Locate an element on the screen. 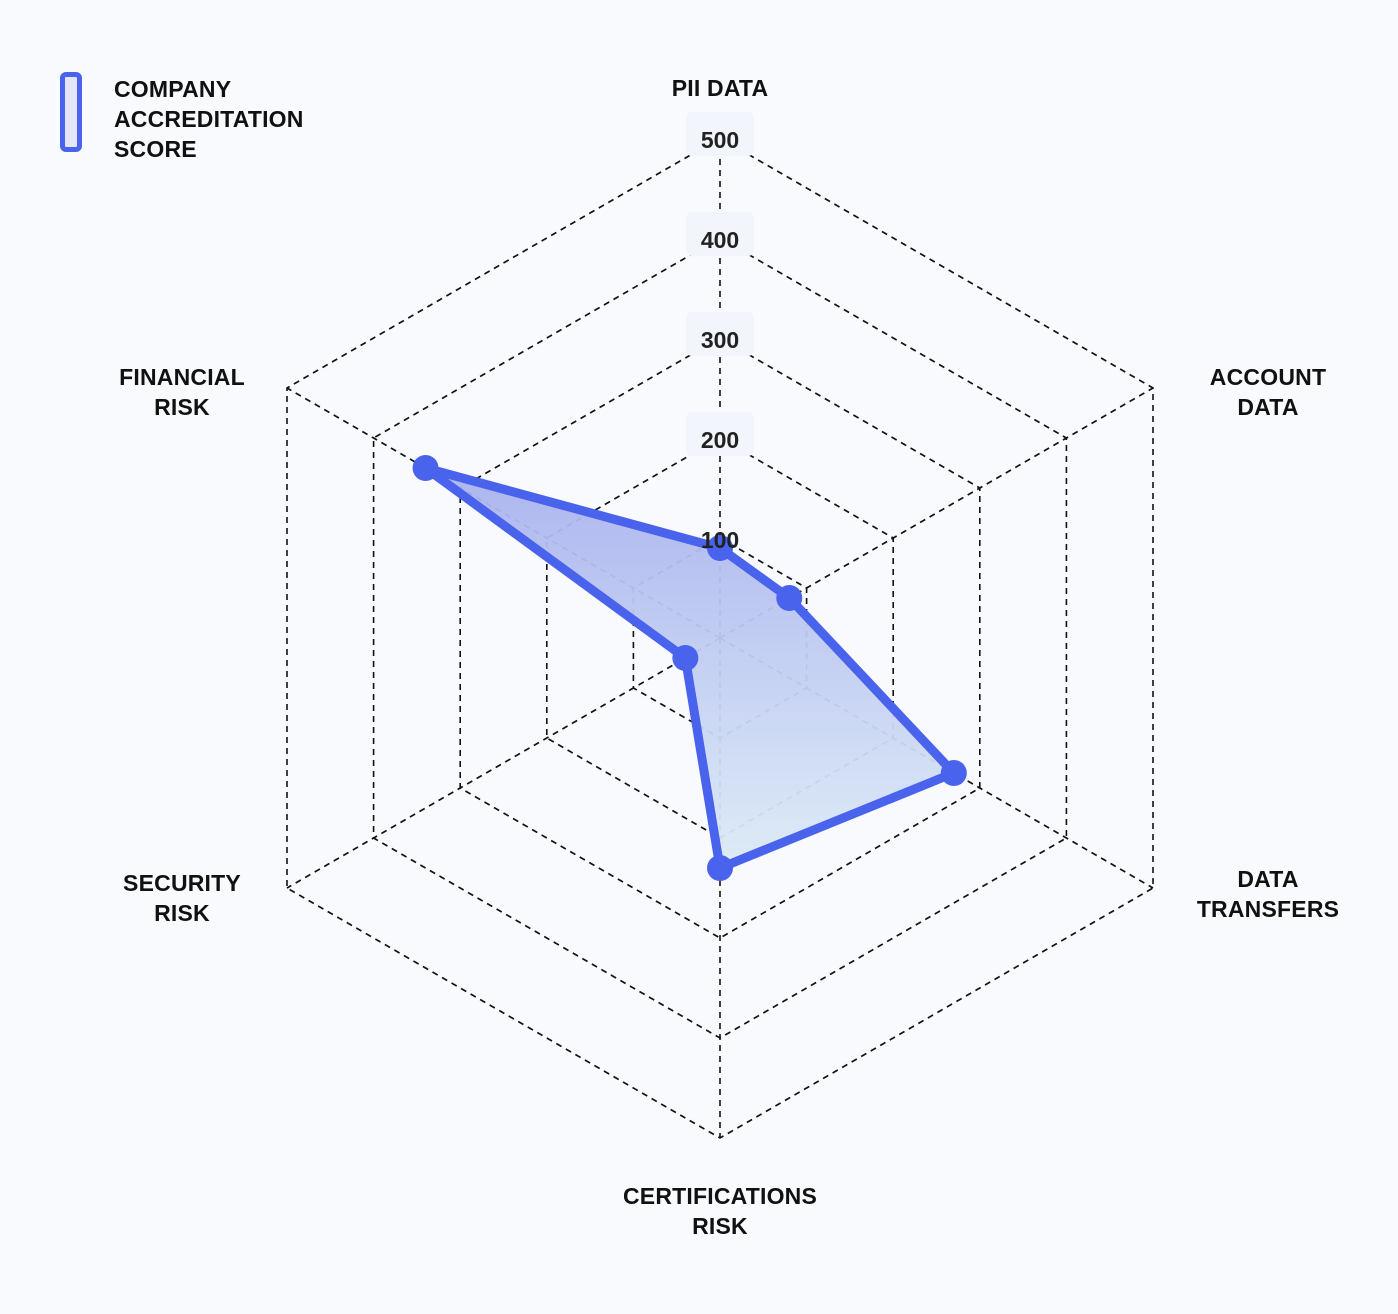 Image resolution: width=1398 pixels, height=1314 pixels. tick-label-200: 200 is located at coordinates (720, 434).